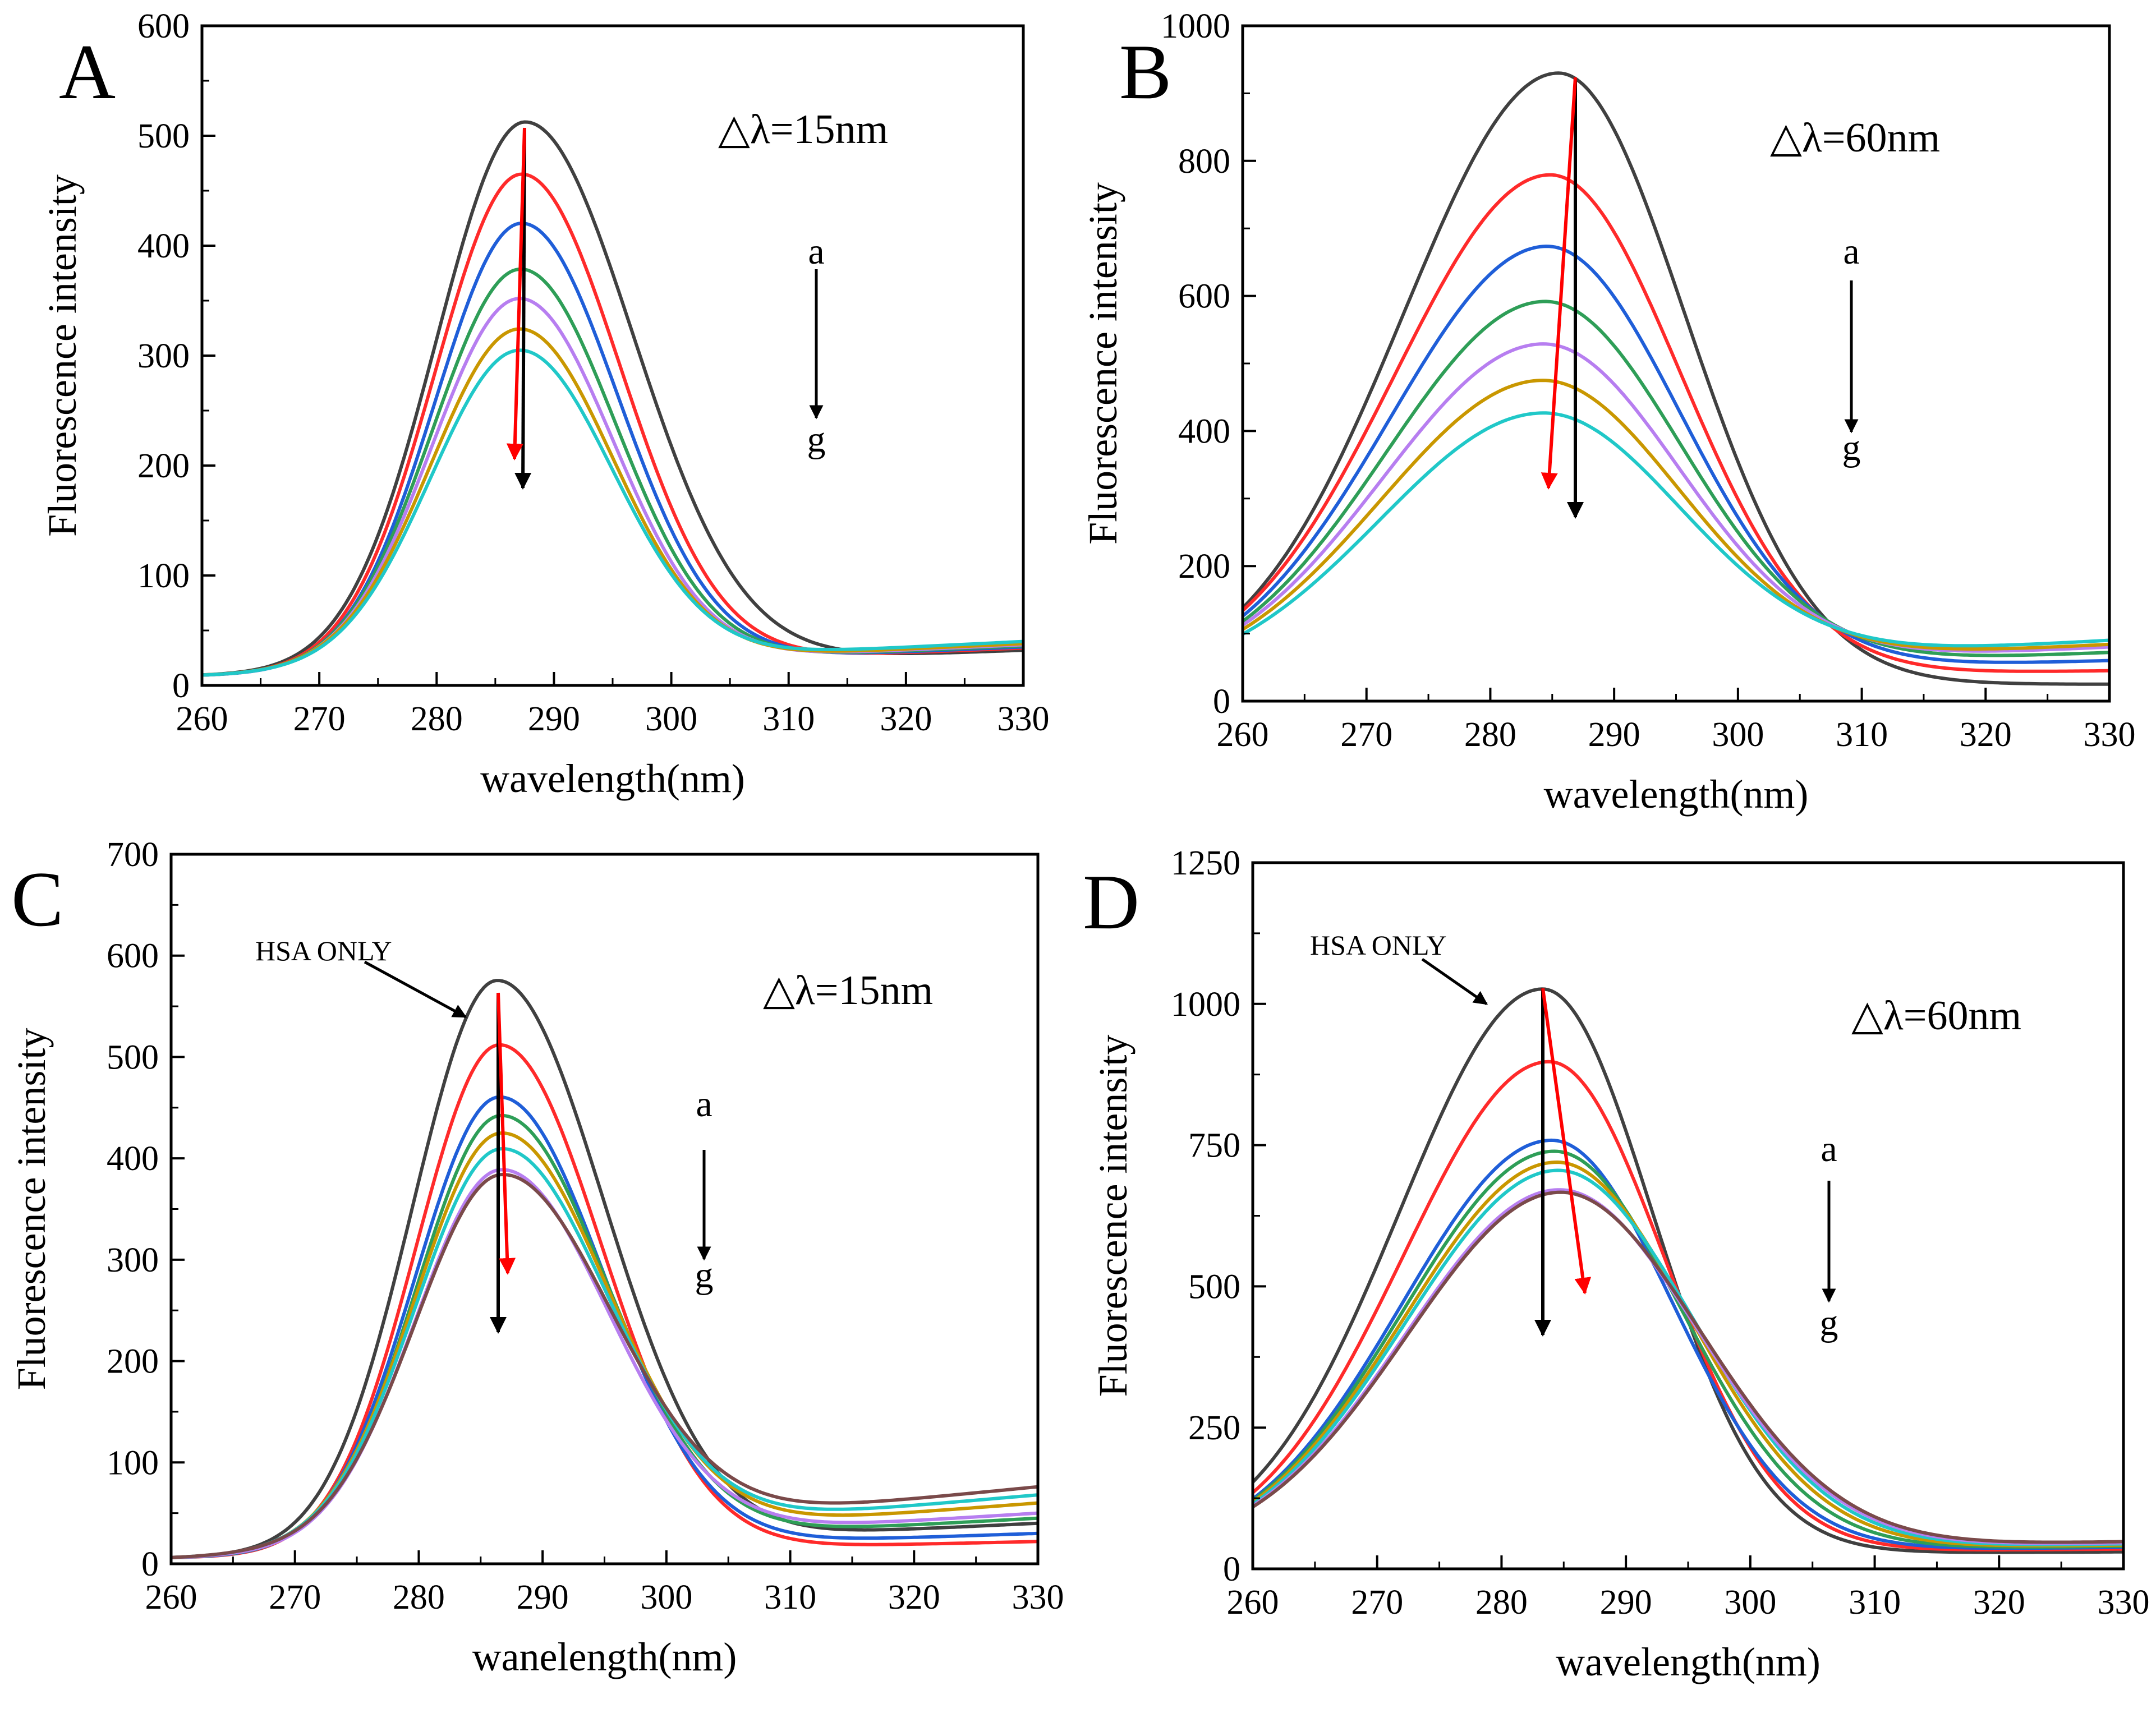 The height and width of the screenshot is (1713, 2156). I want to click on y-tick-label: 750, so click(1214, 1146).